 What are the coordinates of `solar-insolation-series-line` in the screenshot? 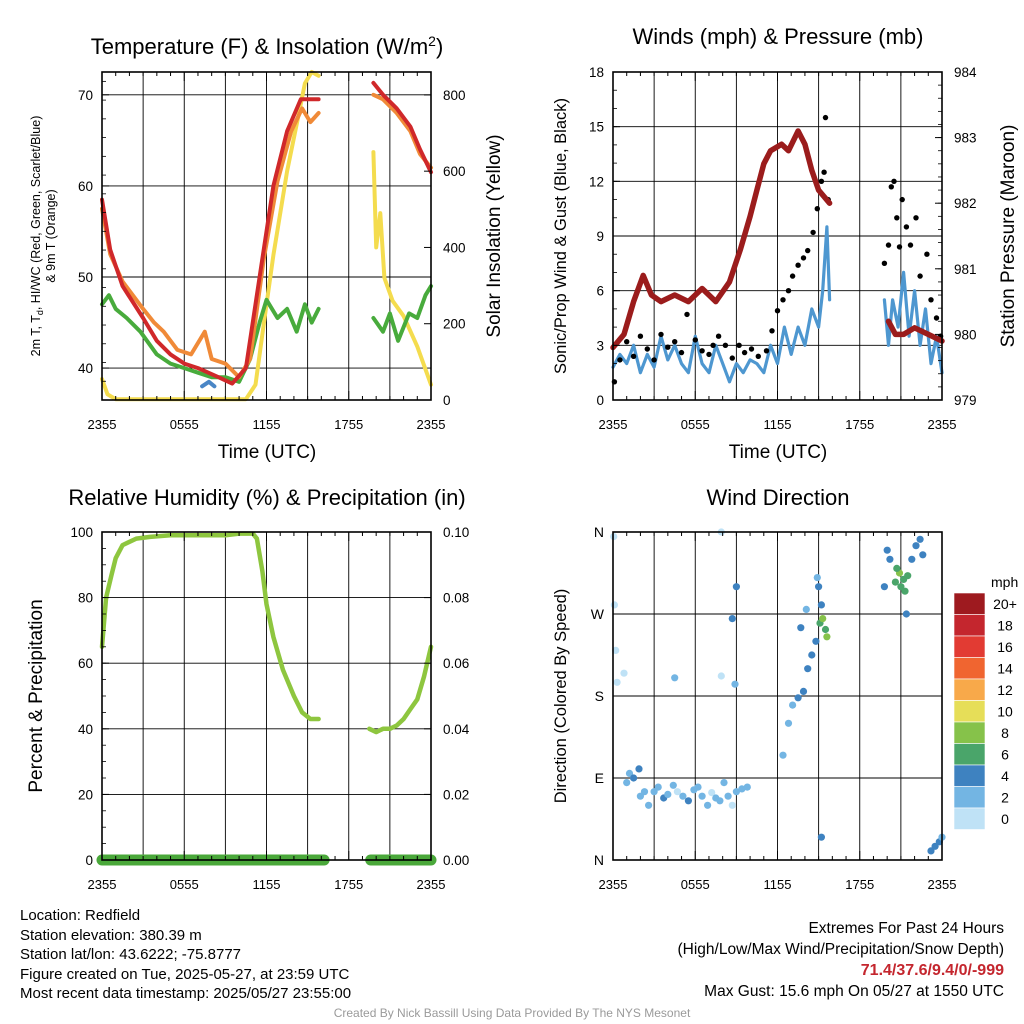 It's located at (402, 268).